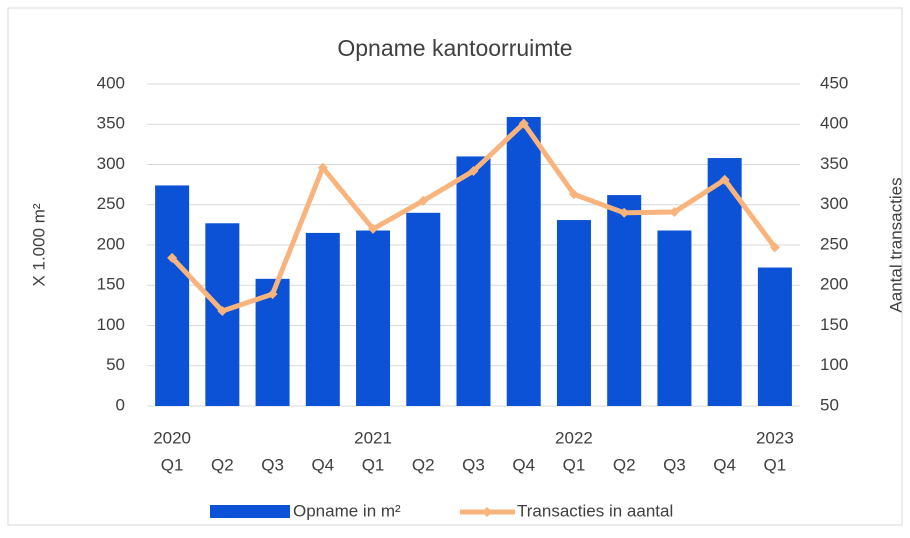  I want to click on y2-tick-label: 300, so click(834, 203).